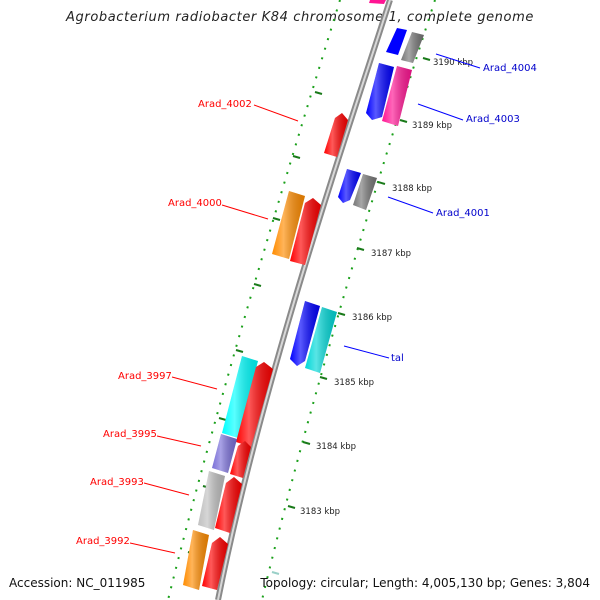 This screenshot has height=600, width=600. Describe the element at coordinates (510, 68) in the screenshot. I see `gene-label-arad-4004: Arad_4004` at that location.